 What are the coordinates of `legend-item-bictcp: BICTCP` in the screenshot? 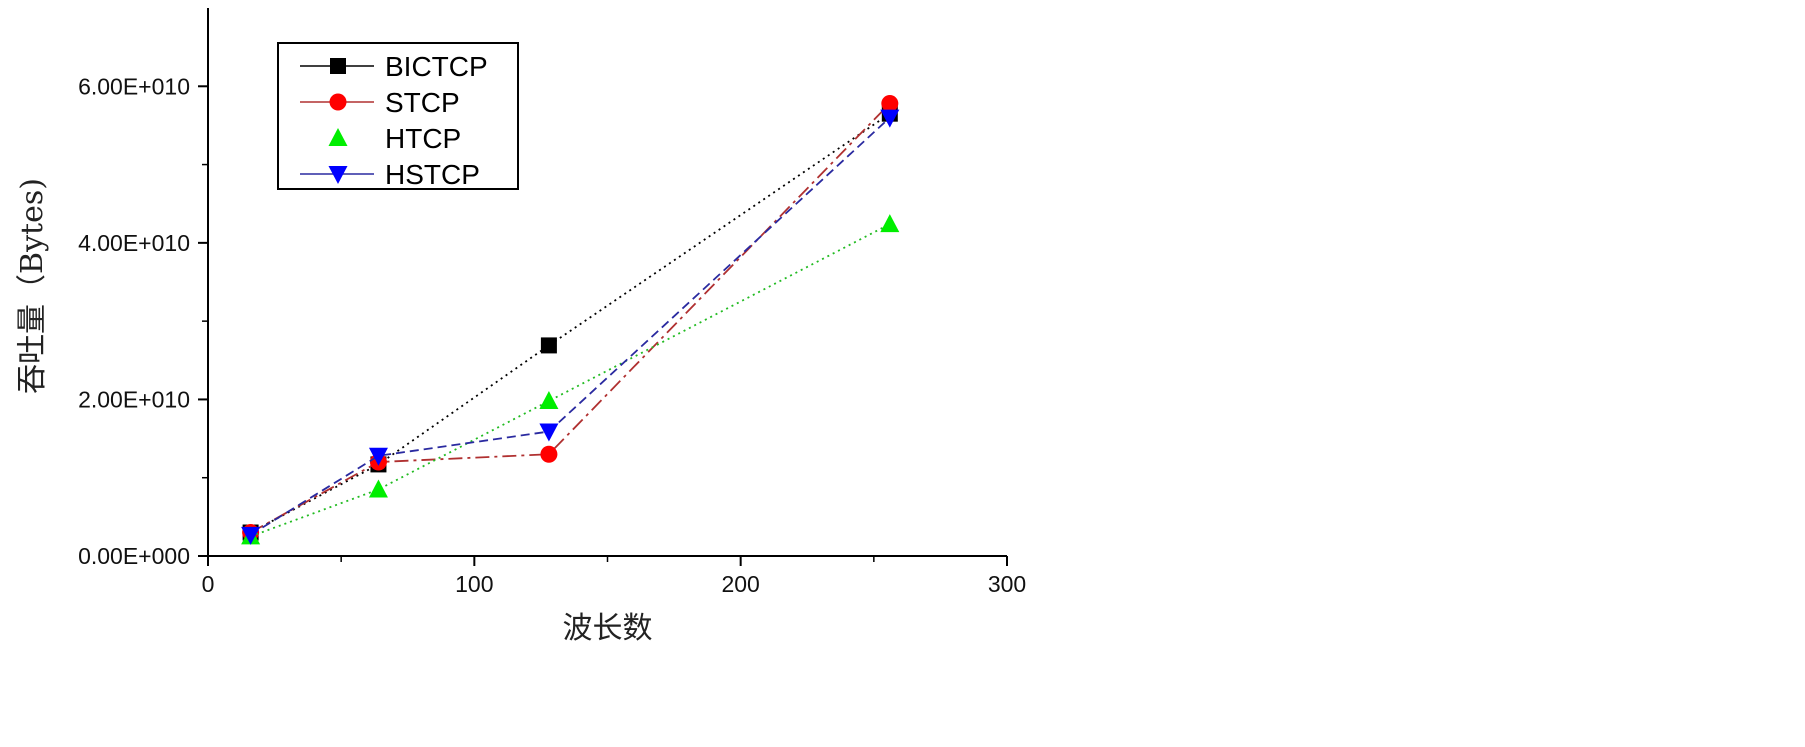 It's located at (394, 66).